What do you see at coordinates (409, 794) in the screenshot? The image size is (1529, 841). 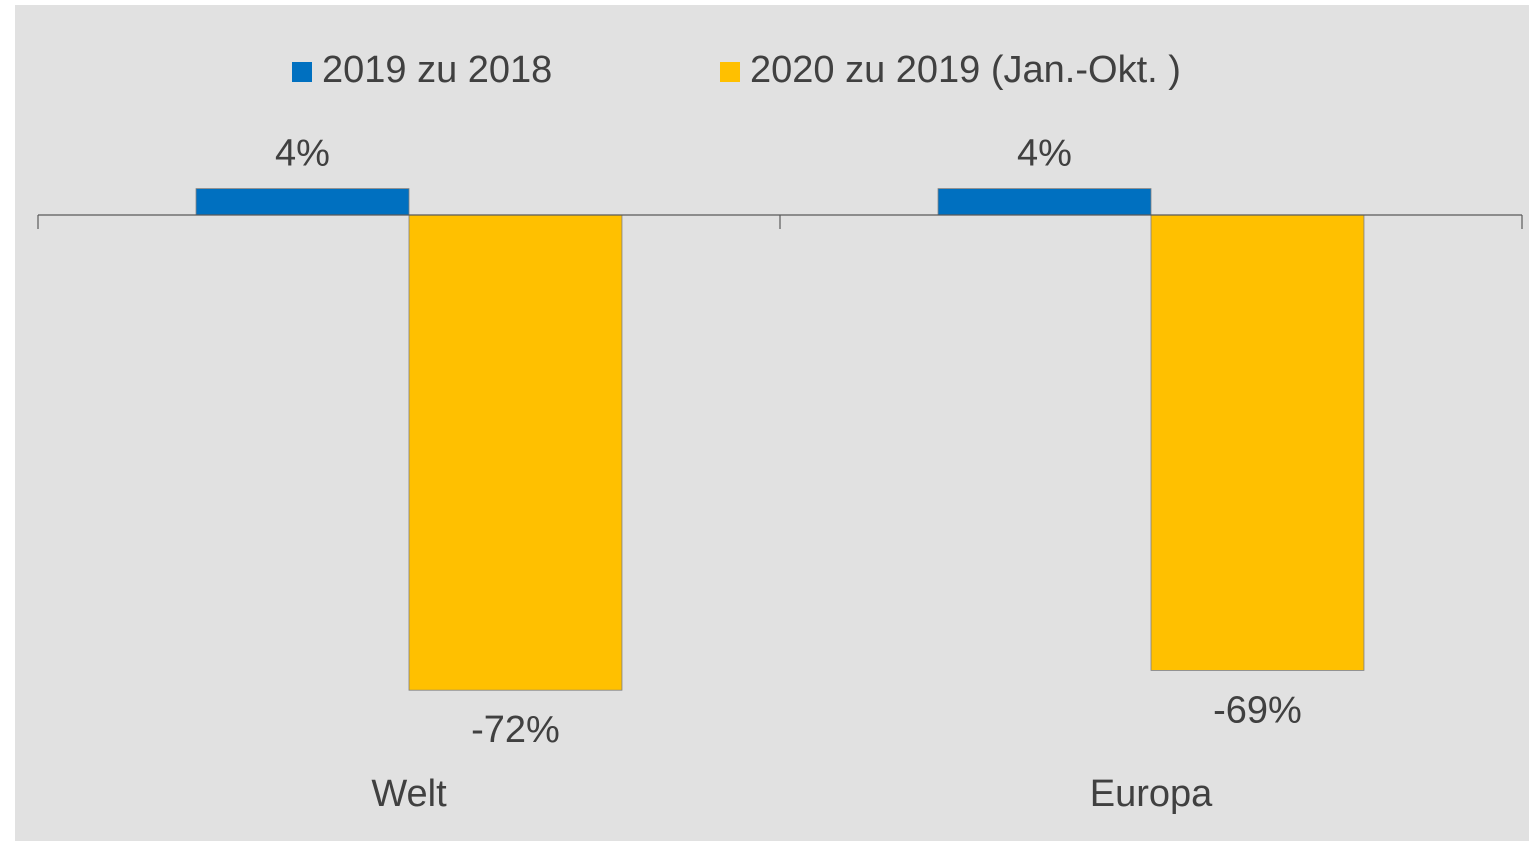 I see `x-tick-label: Welt` at bounding box center [409, 794].